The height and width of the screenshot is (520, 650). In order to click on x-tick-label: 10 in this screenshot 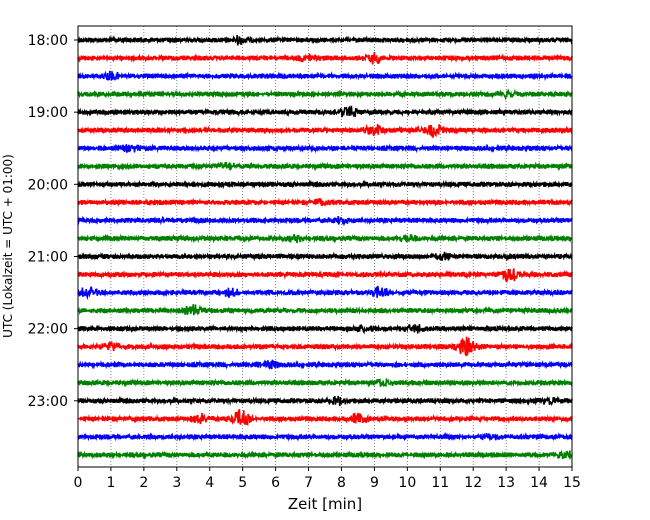, I will do `click(407, 483)`.